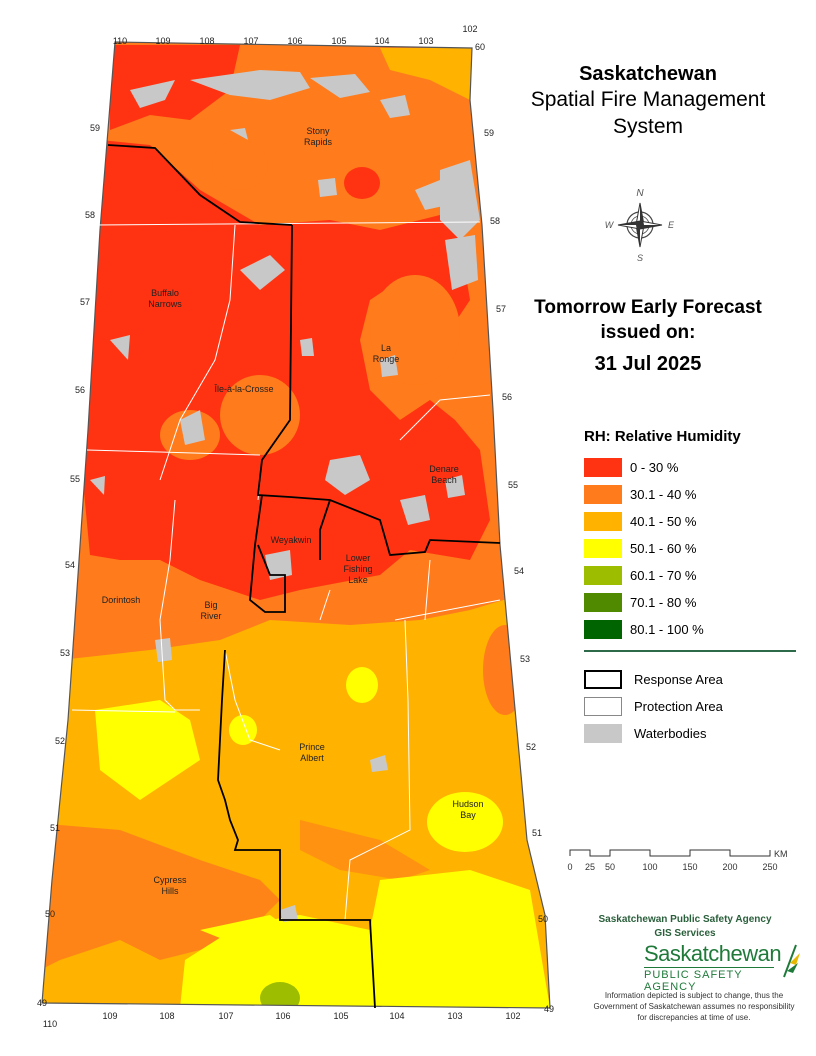 The width and height of the screenshot is (816, 1056). I want to click on right-latitude-label: 60, so click(480, 47).